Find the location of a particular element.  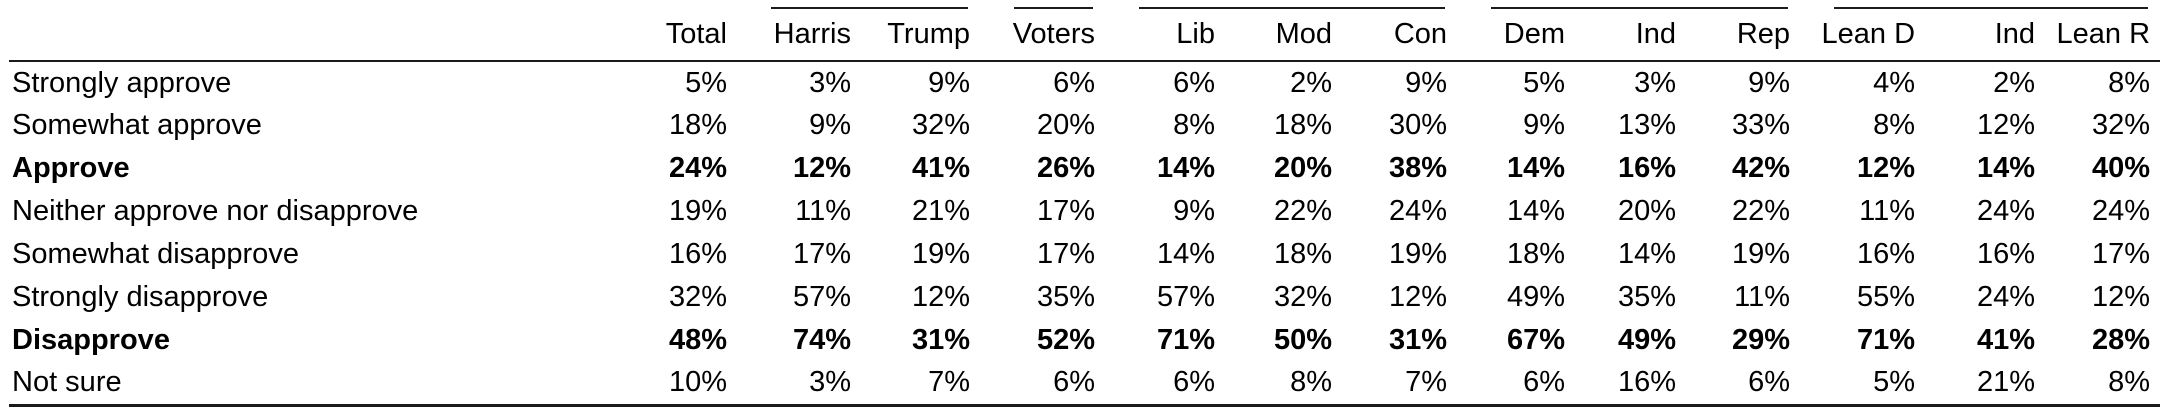

value-cell: 19% is located at coordinates (1418, 254).